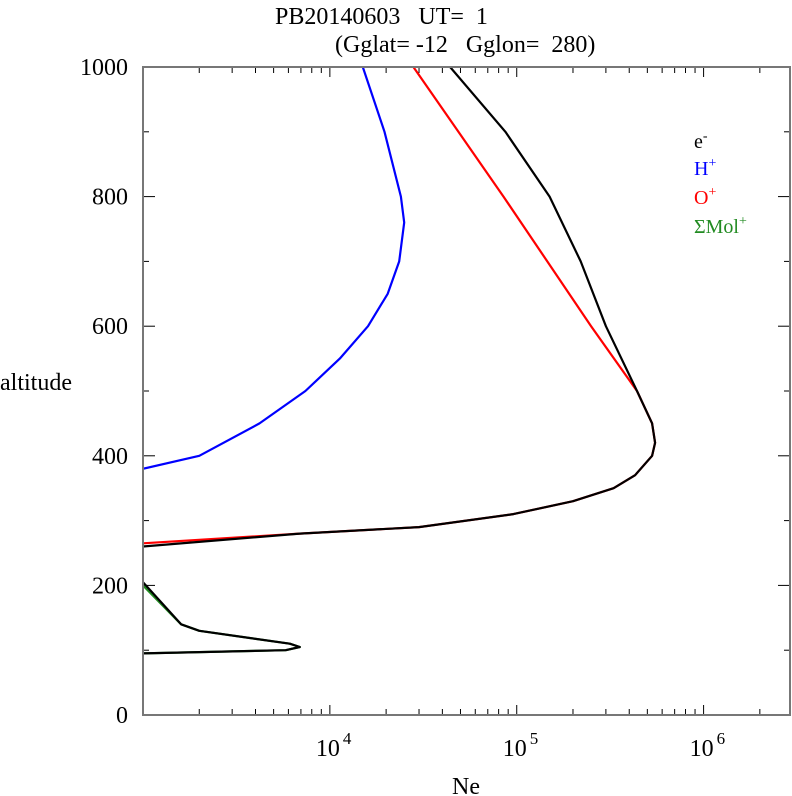 Image resolution: width=792 pixels, height=796 pixels. Describe the element at coordinates (466, 785) in the screenshot. I see `x-axis-label: Ne` at that location.